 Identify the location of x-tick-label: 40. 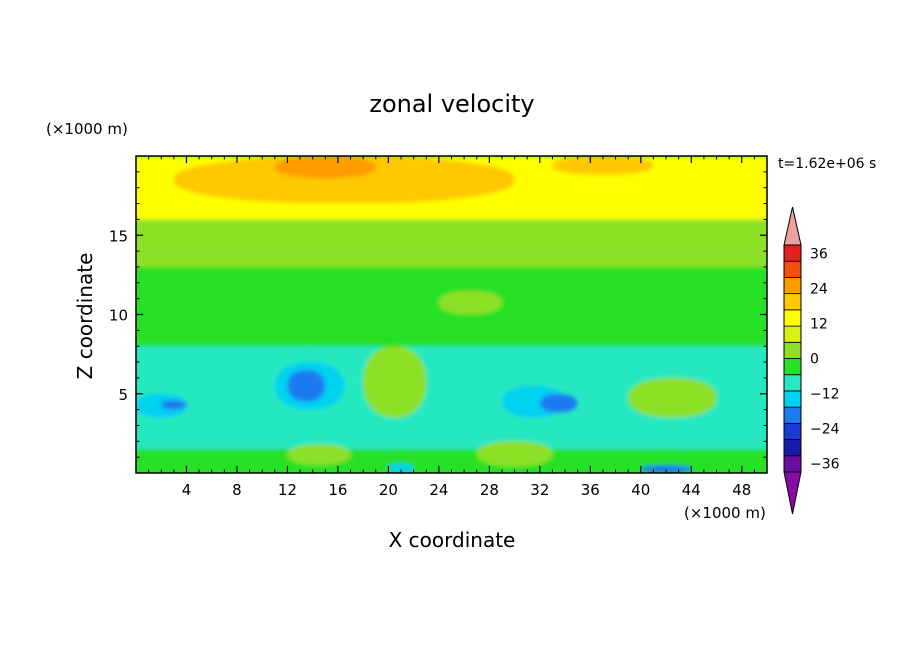
(640, 490).